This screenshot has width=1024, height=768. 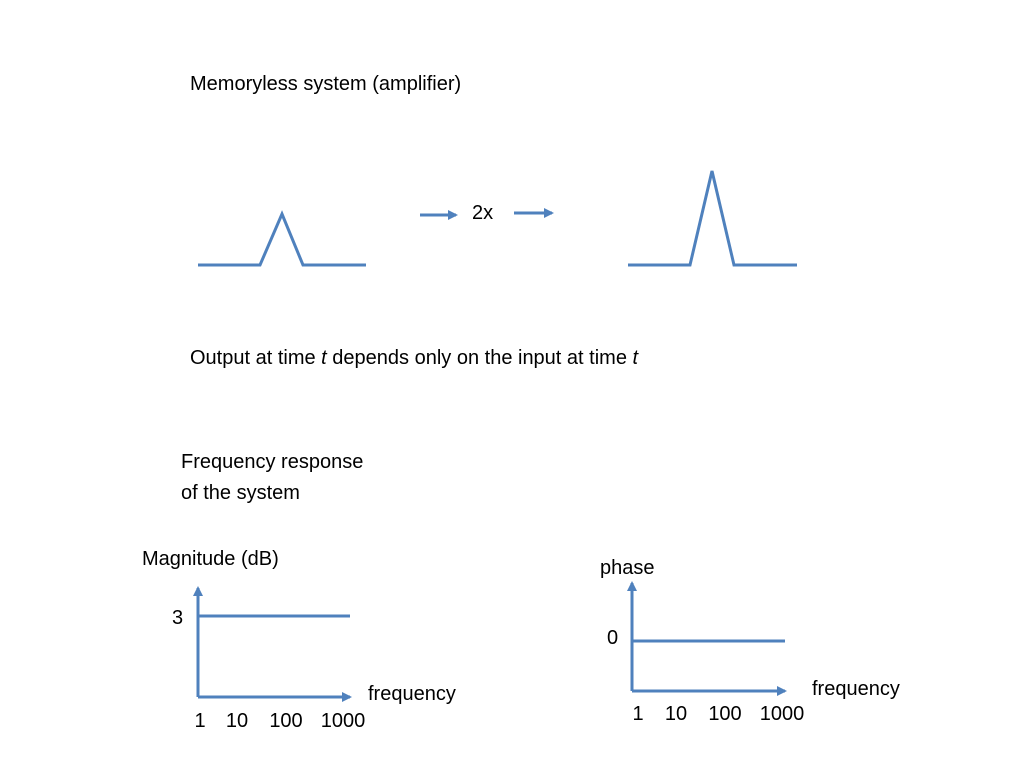 What do you see at coordinates (240, 493) in the screenshot?
I see `heading-line: of the system` at bounding box center [240, 493].